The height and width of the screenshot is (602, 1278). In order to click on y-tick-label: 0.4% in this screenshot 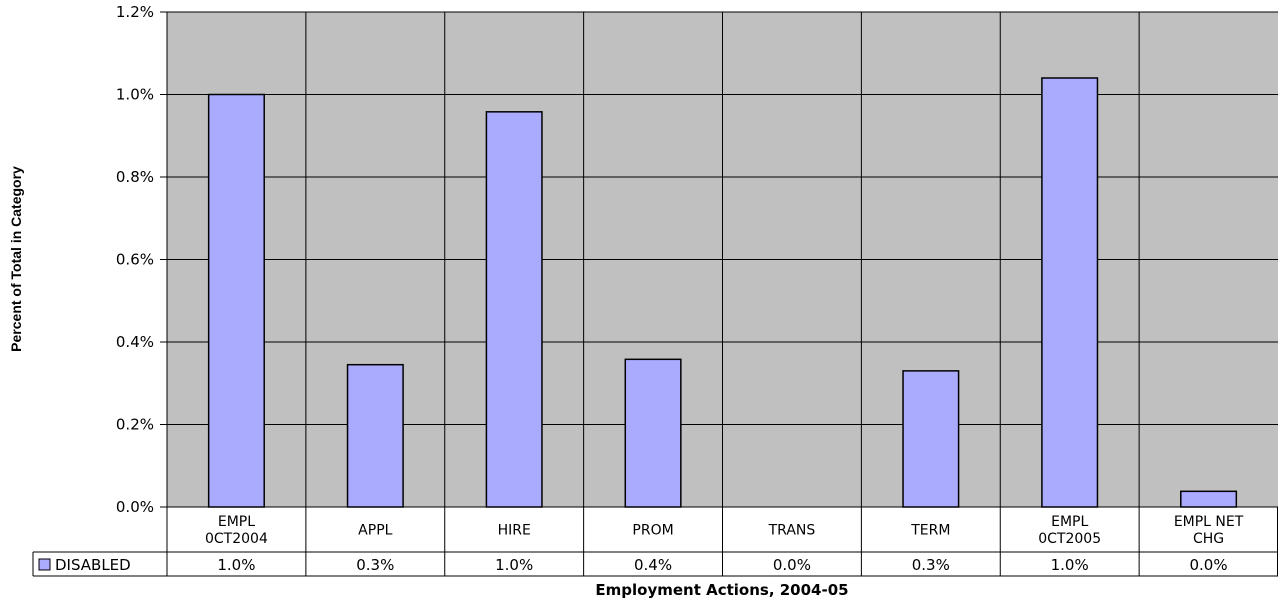, I will do `click(135, 342)`.